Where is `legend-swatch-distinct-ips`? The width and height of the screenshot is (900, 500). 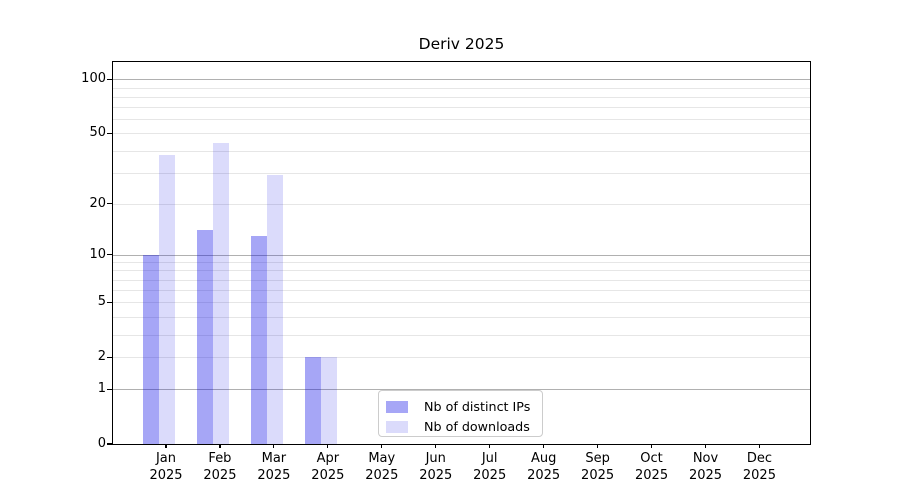
legend-swatch-distinct-ips is located at coordinates (397, 406).